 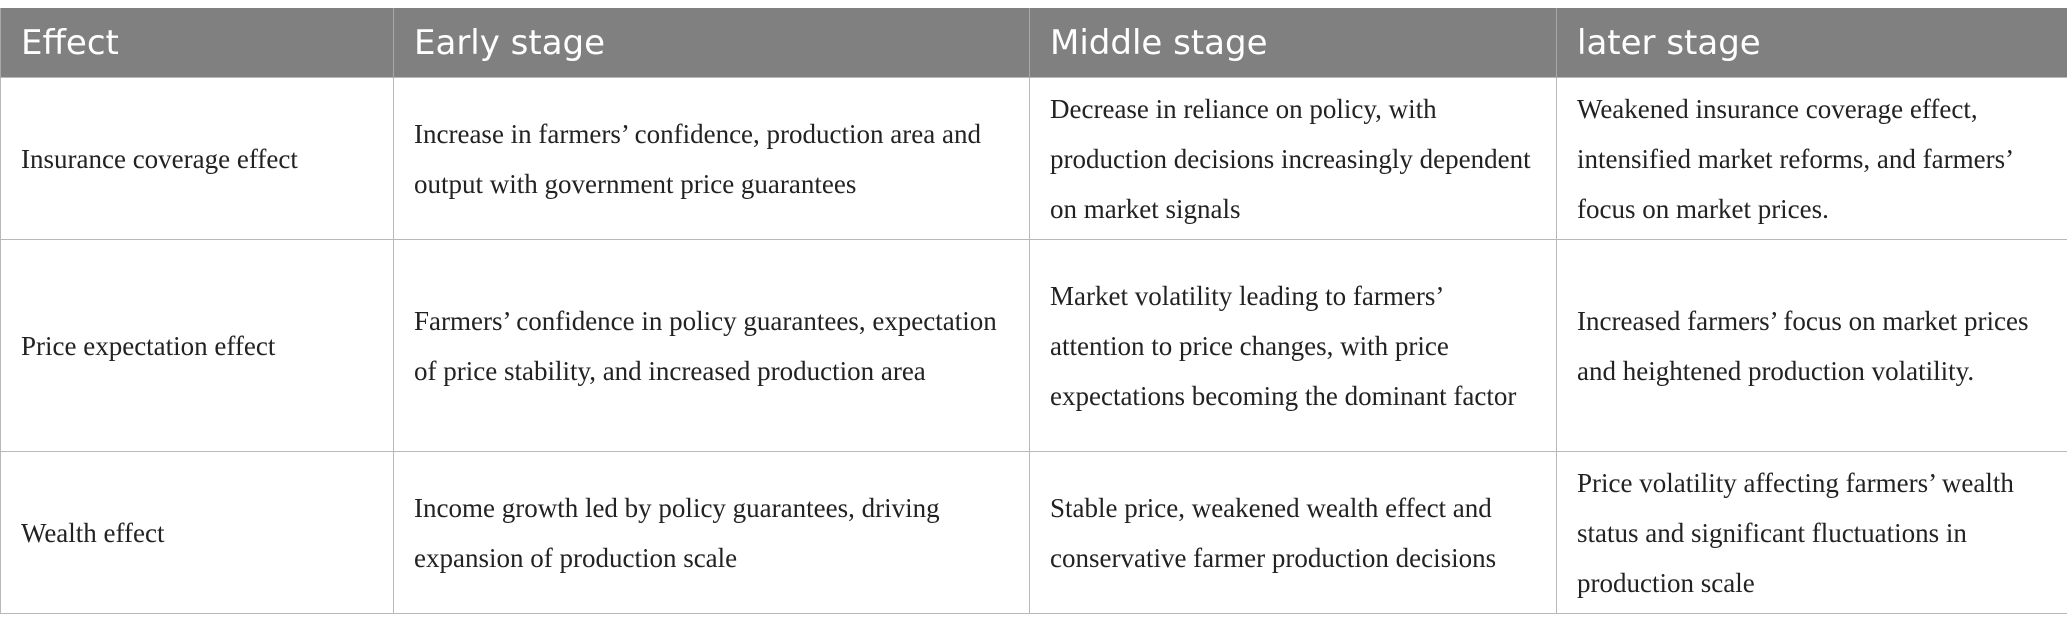 I want to click on header-effect: Effect, so click(x=197, y=43).